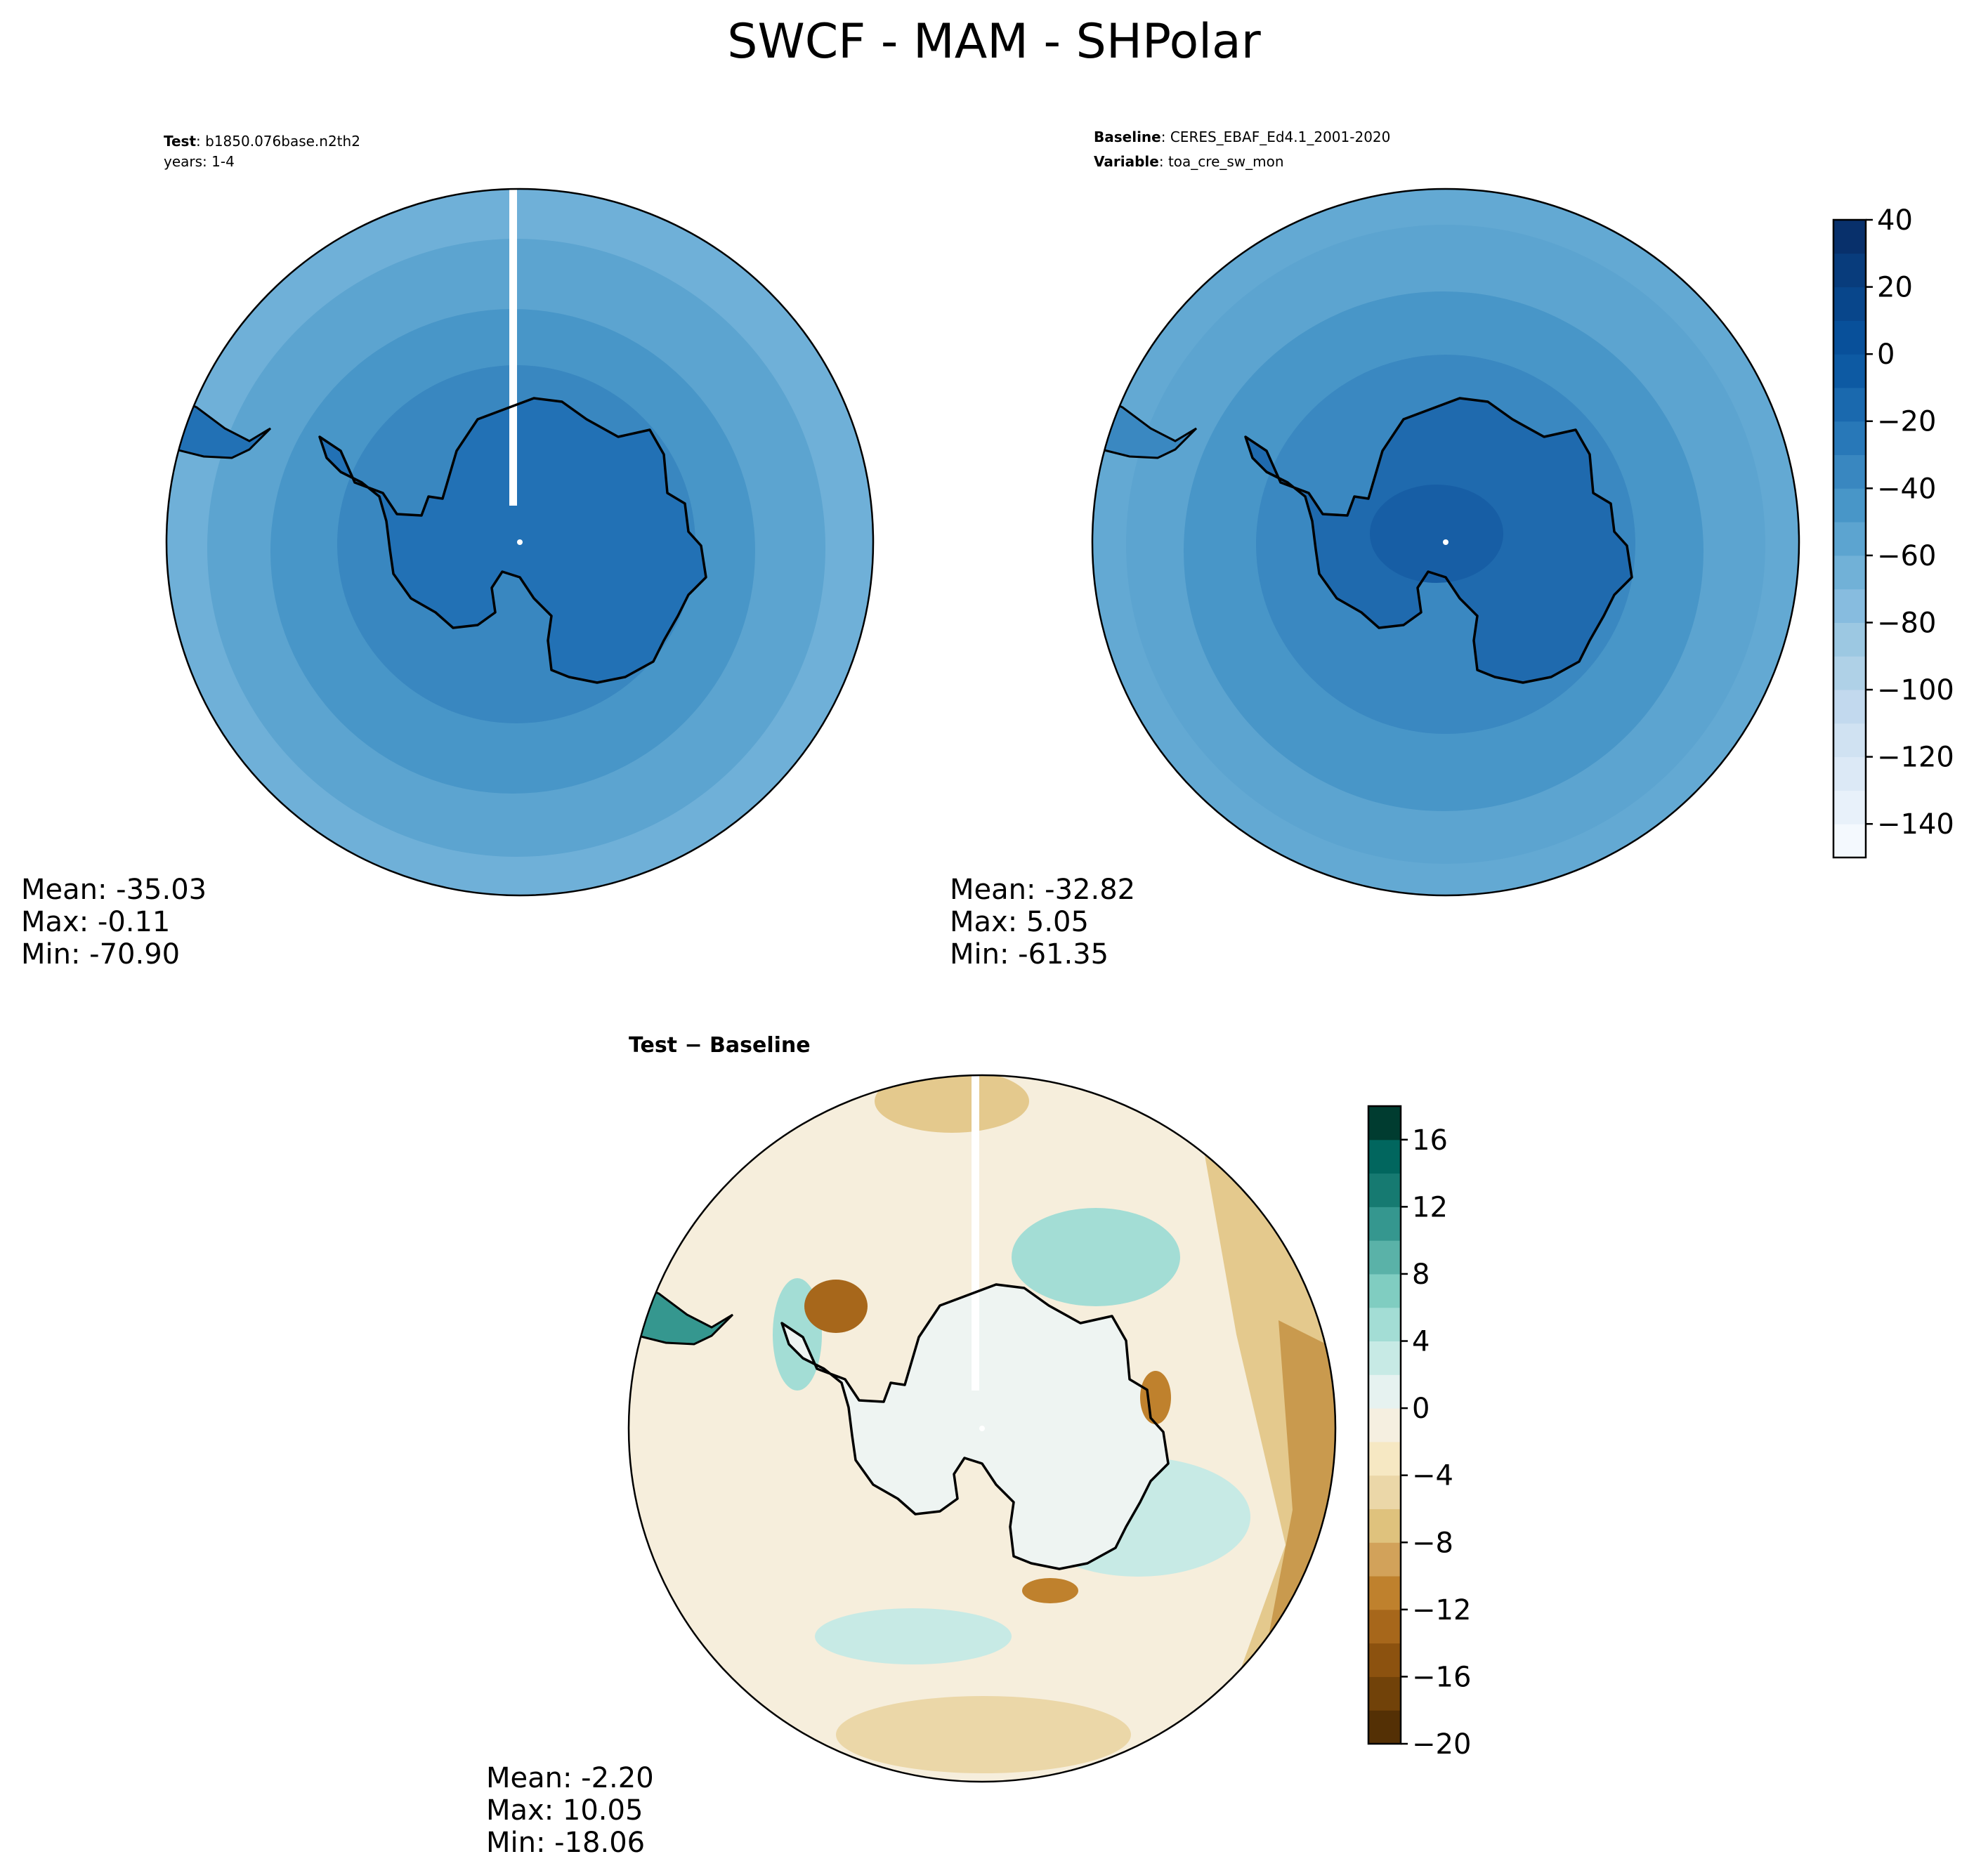  I want to click on difference-max: Max: 10.05, so click(564, 1810).